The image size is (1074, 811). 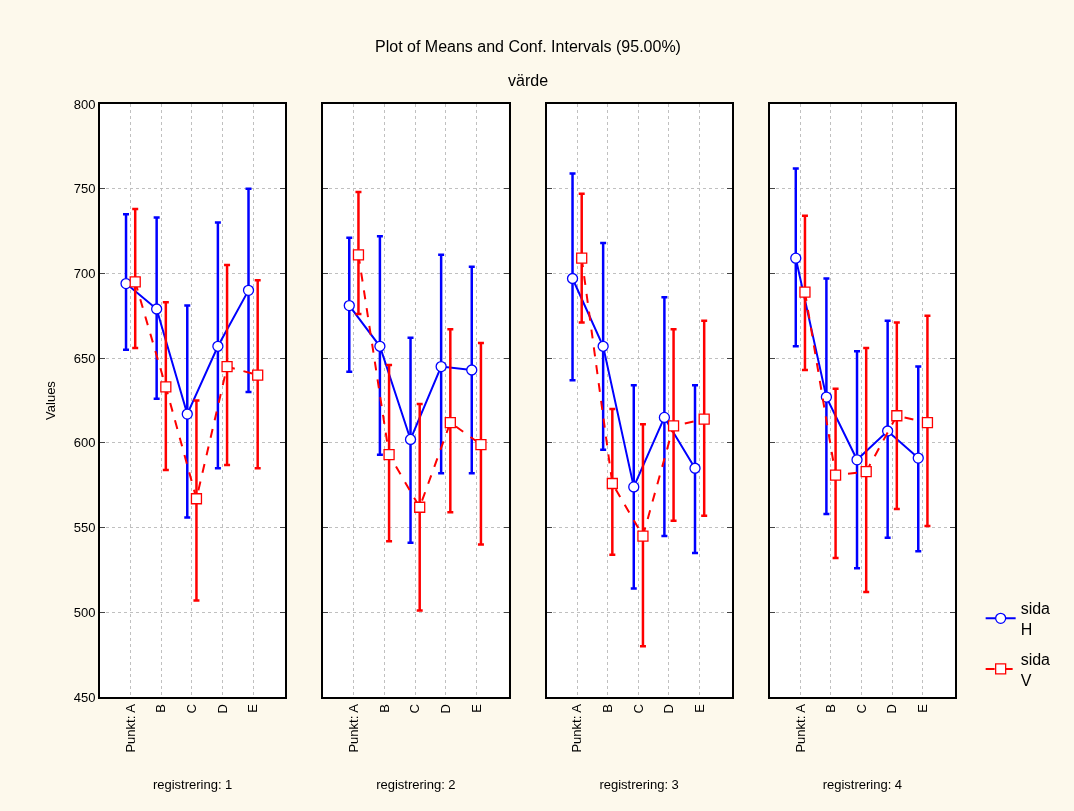 I want to click on legend-label: sida H, so click(x=1035, y=619).